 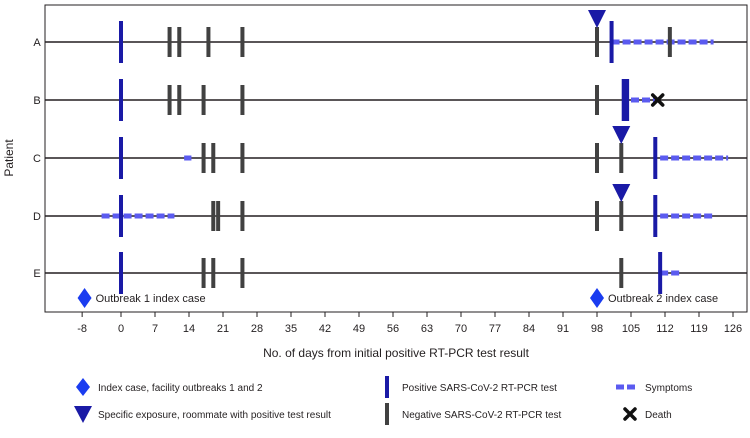 I want to click on index-case-label: Outbreak 1 index case, so click(x=151, y=299).